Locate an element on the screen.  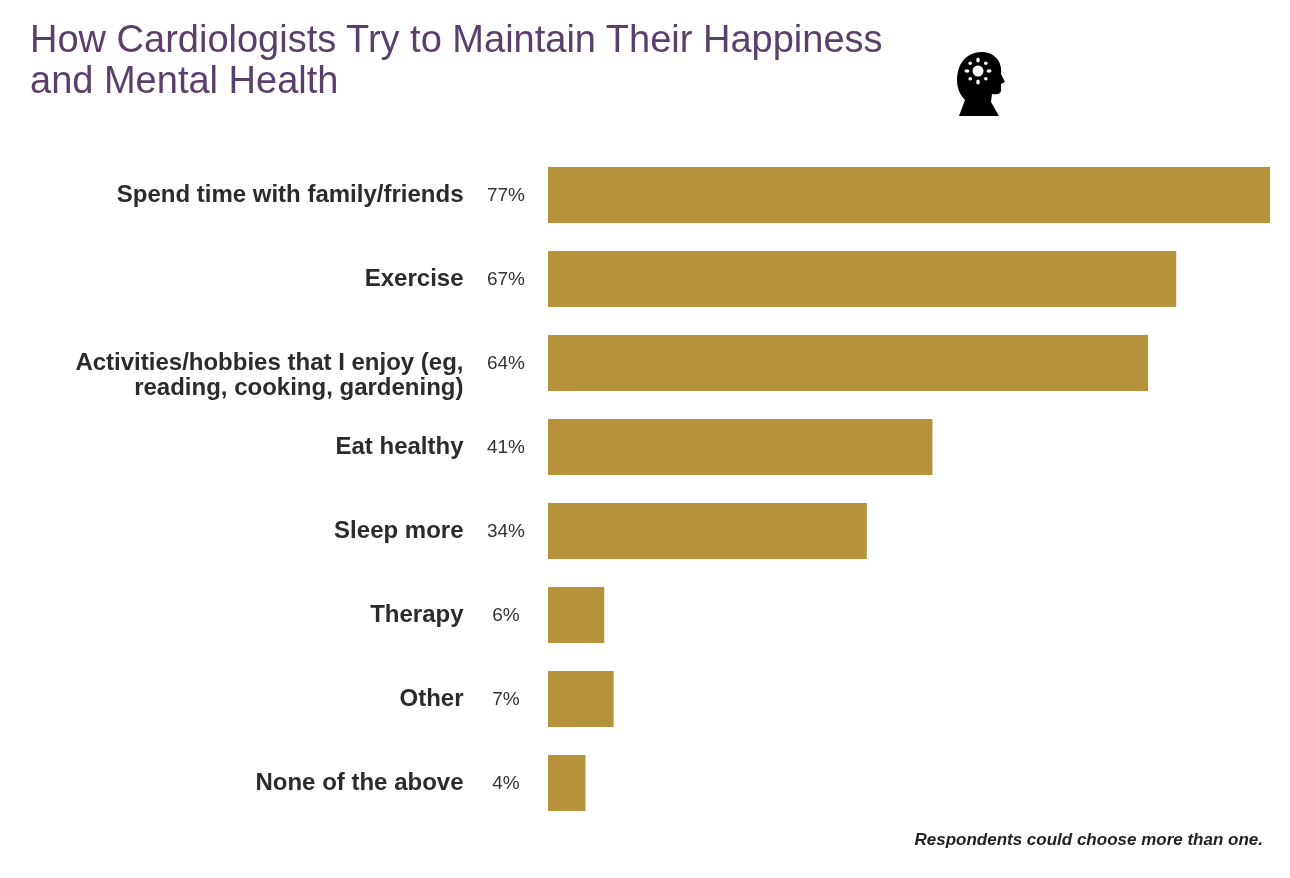
data-label: 64% is located at coordinates (506, 362).